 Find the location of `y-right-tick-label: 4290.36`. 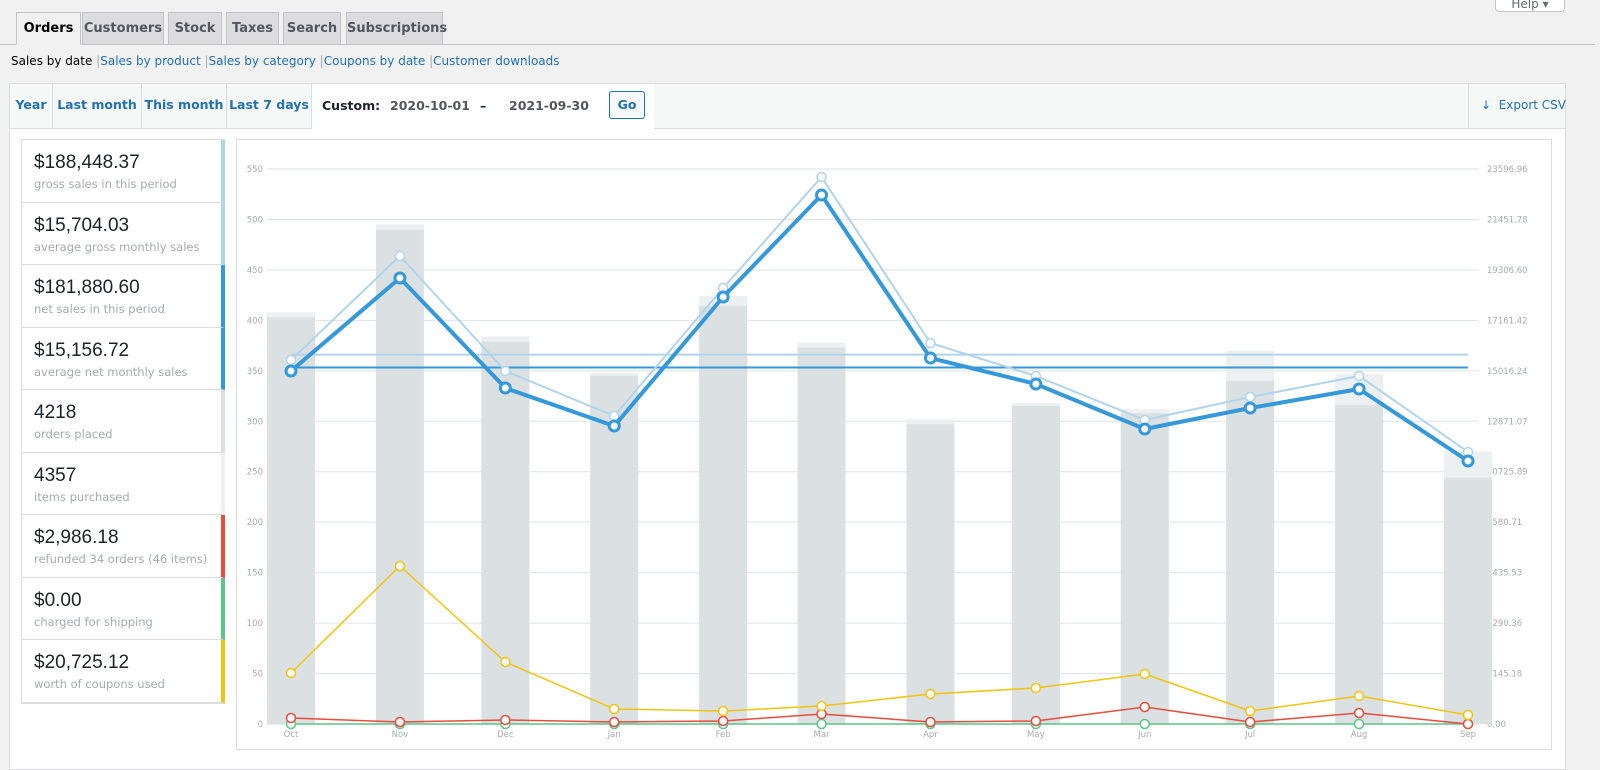

y-right-tick-label: 4290.36 is located at coordinates (1504, 624).